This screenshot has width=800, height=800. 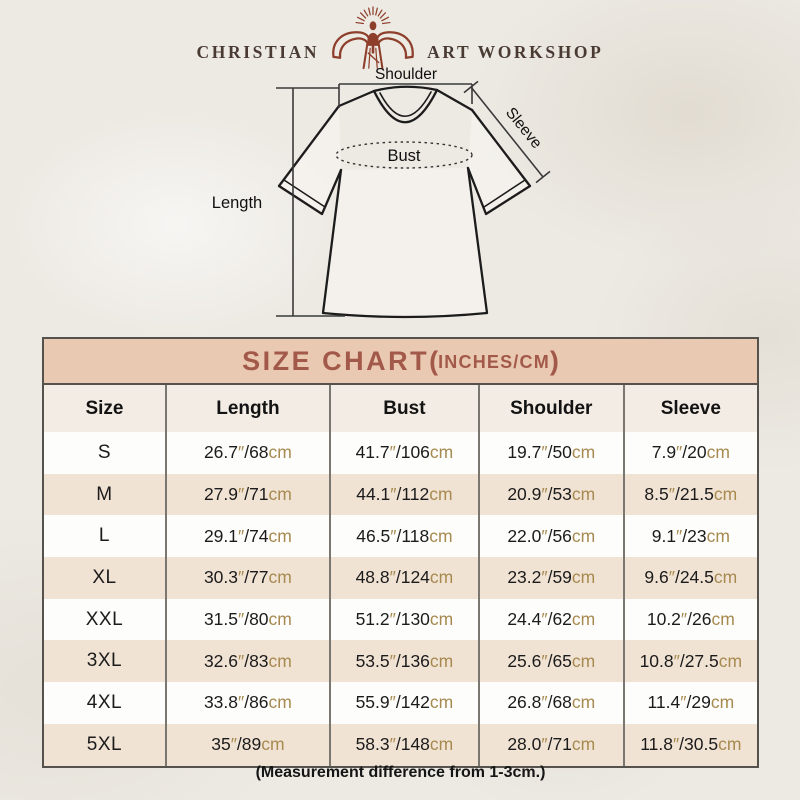 I want to click on sleeve-measurement: 11.4″/29cm, so click(x=689, y=703).